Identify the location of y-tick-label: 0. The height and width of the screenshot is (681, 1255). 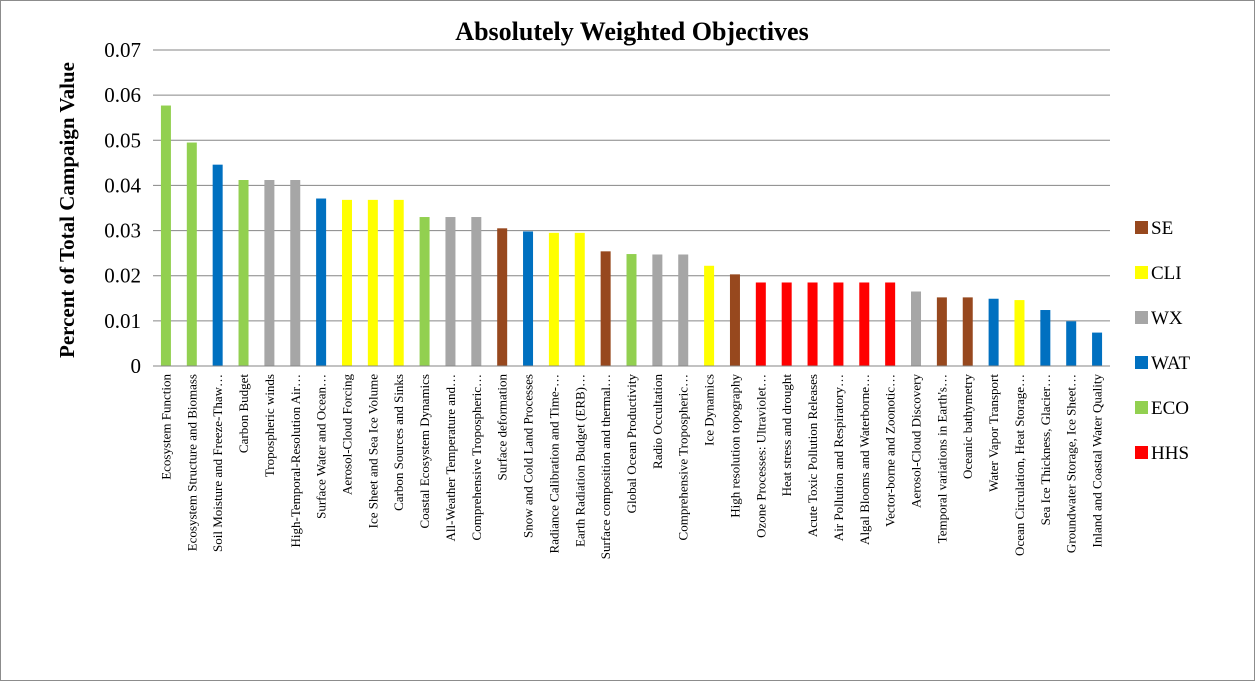
(136, 366).